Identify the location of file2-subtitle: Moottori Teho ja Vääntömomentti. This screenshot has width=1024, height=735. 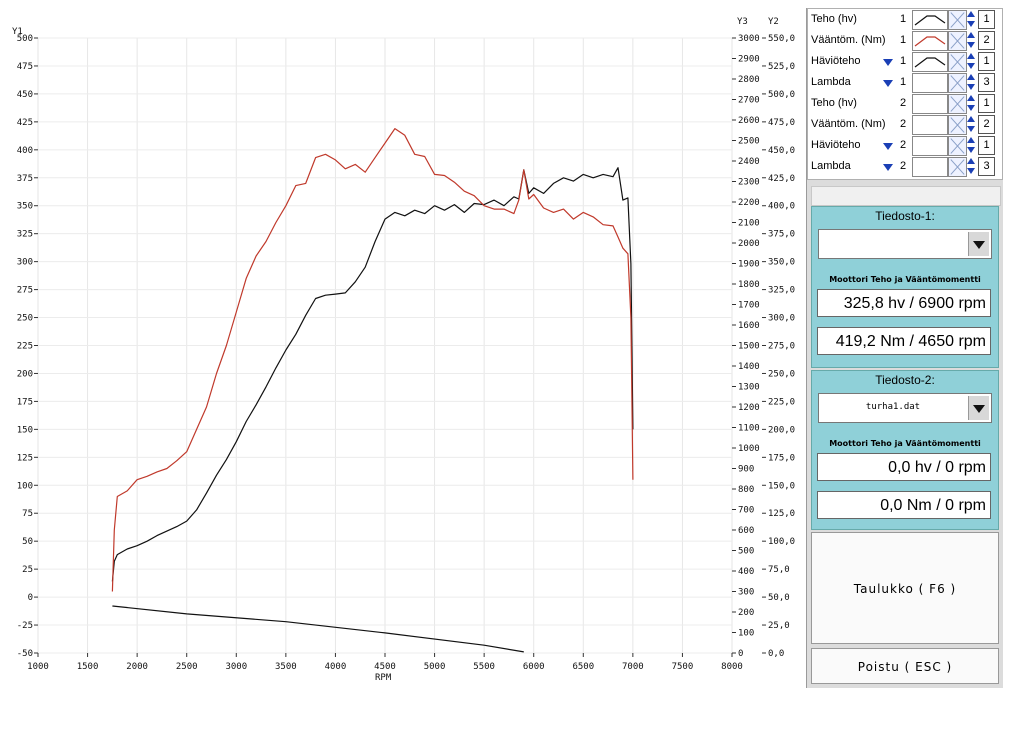
(905, 443).